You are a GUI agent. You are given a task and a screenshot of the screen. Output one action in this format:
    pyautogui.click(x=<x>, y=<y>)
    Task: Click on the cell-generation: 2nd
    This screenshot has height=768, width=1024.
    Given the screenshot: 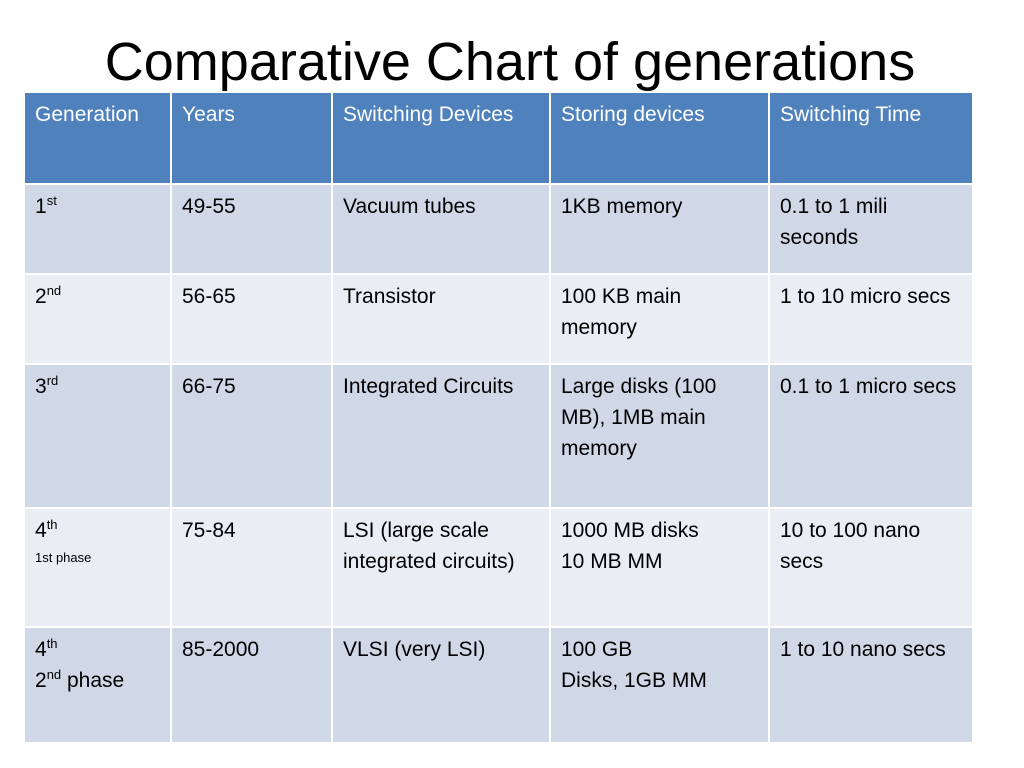 What is the action you would take?
    pyautogui.click(x=98, y=319)
    